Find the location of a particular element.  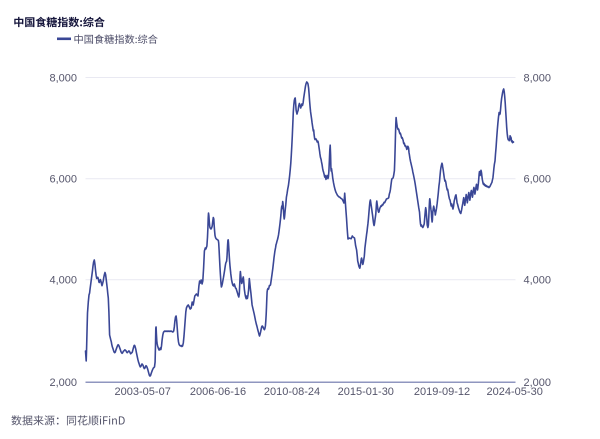

svg-text: 2010-08-24 is located at coordinates (292, 392).